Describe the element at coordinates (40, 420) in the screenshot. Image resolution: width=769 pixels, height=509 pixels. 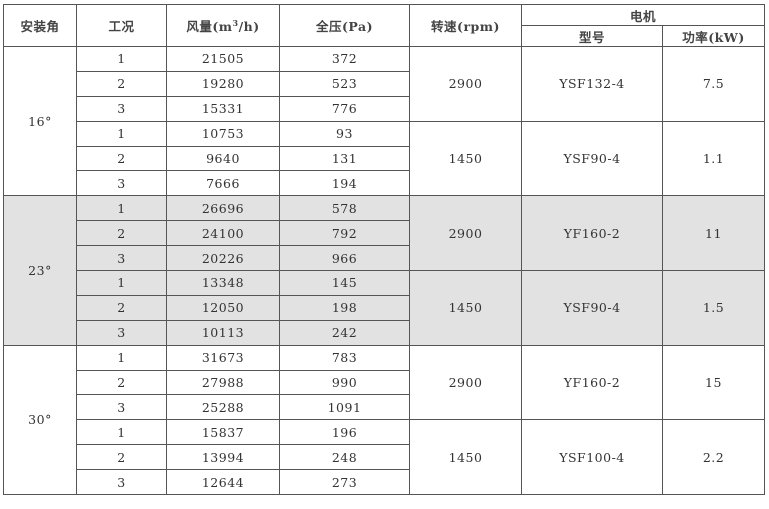
I see `angle-cell: 30°` at that location.